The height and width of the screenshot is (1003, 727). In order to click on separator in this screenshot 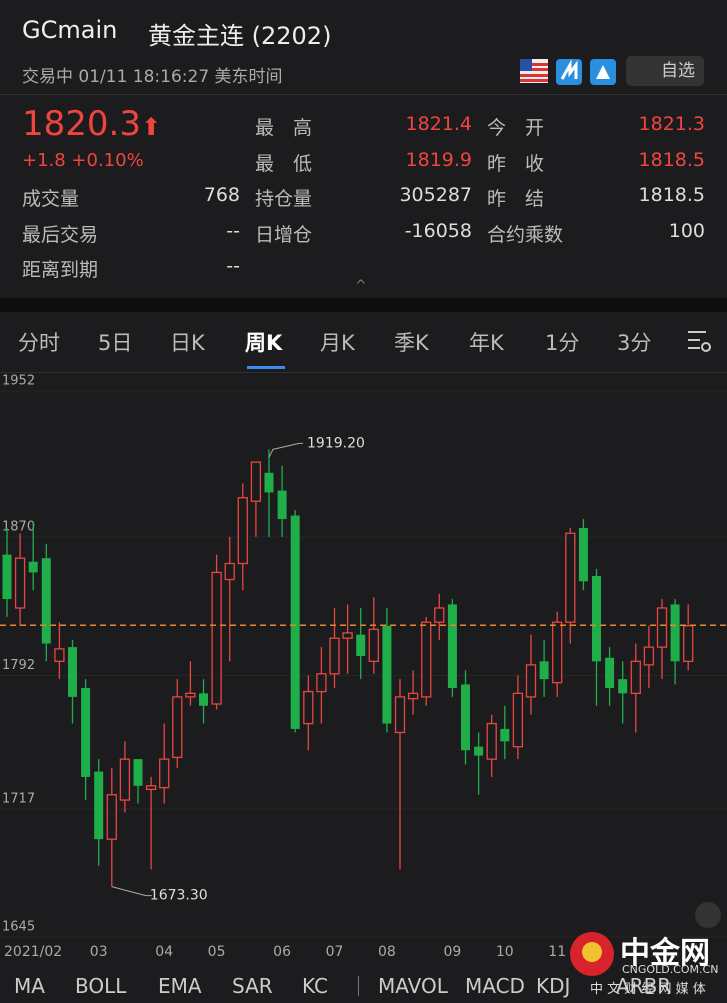, I will do `click(358, 986)`.